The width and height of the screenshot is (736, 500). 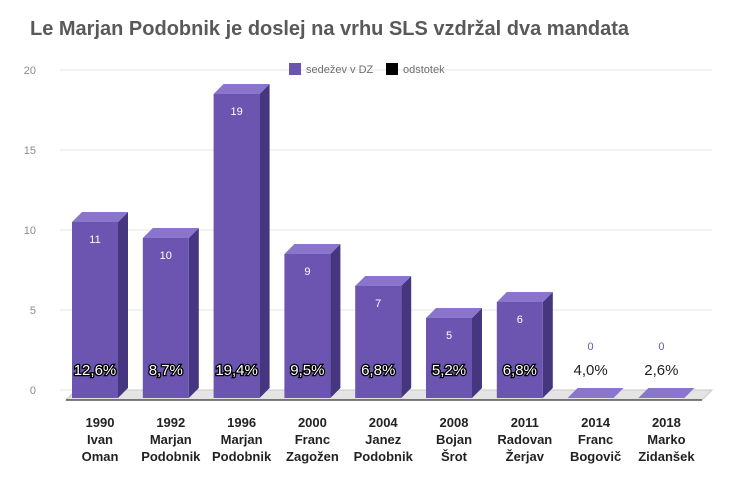 I want to click on y-tick-label: 15, so click(x=30, y=151).